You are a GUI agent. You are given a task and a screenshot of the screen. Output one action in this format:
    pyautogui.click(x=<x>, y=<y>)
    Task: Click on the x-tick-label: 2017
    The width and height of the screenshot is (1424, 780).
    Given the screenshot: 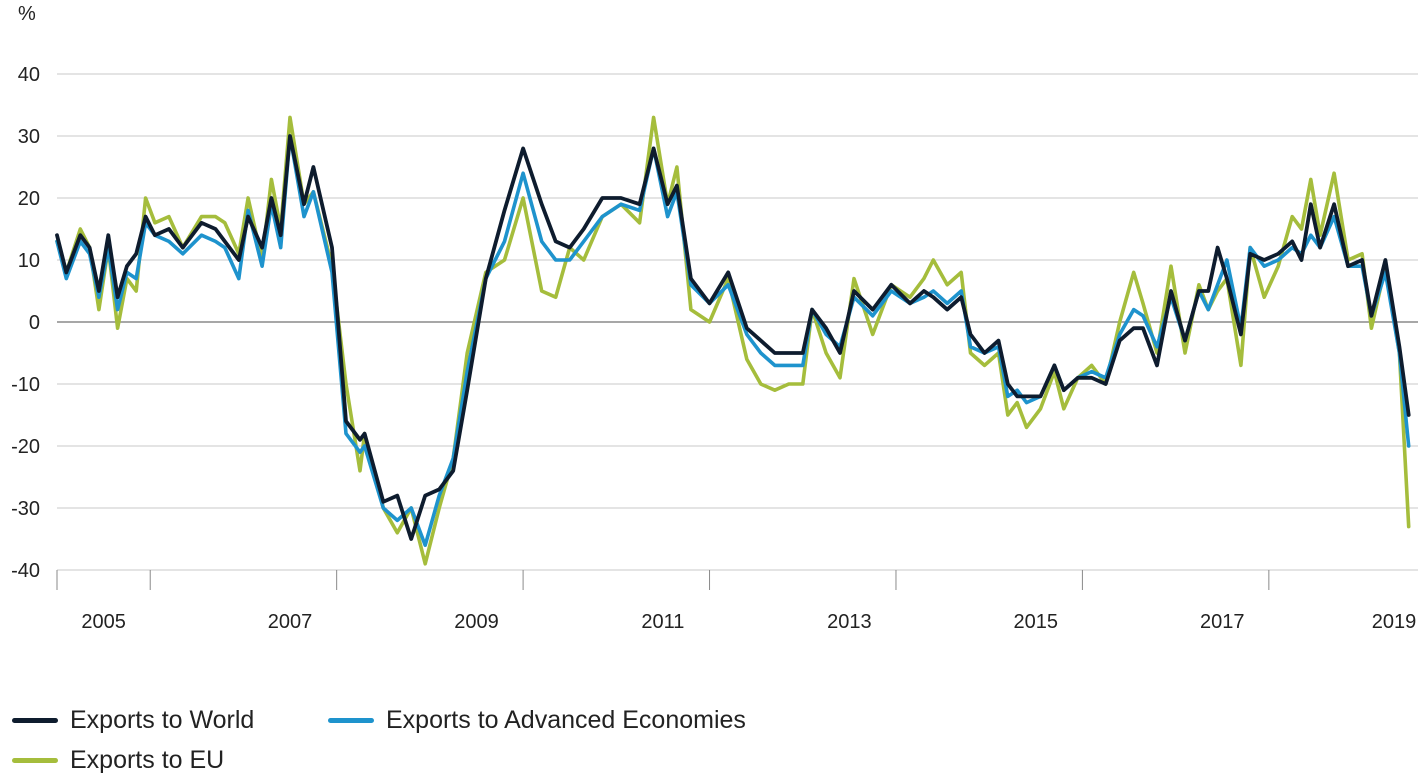 What is the action you would take?
    pyautogui.click(x=1222, y=622)
    